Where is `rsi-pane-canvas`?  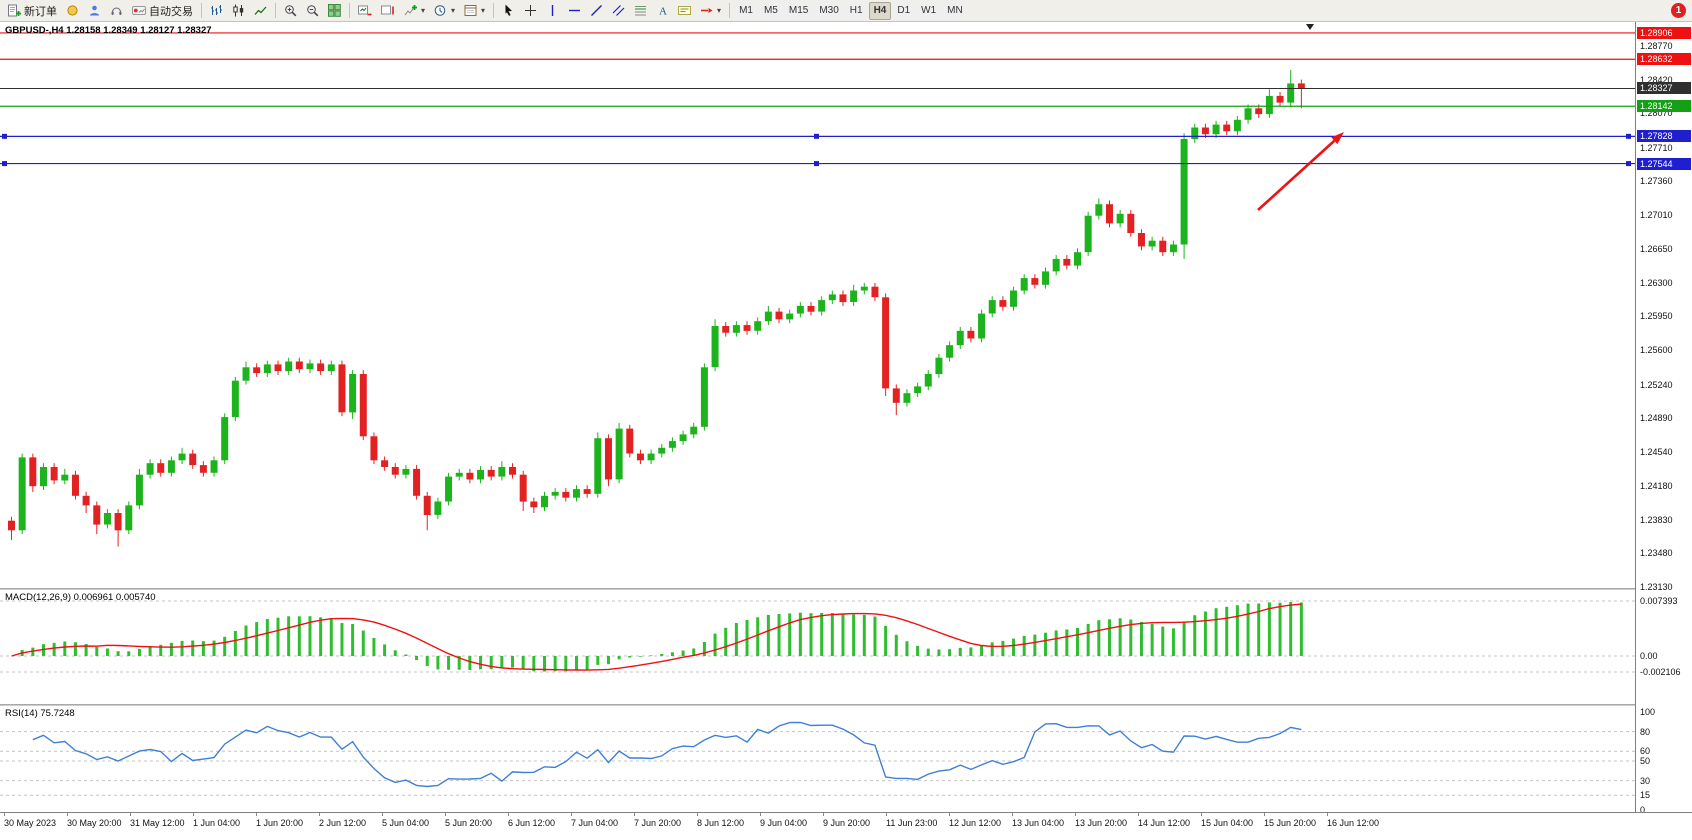 rsi-pane-canvas is located at coordinates (817, 759).